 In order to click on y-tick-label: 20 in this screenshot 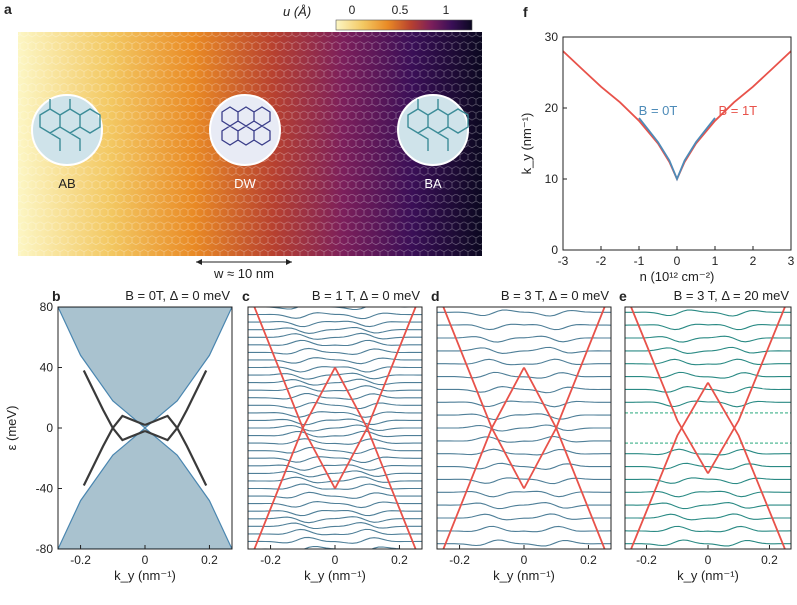, I will do `click(552, 108)`.